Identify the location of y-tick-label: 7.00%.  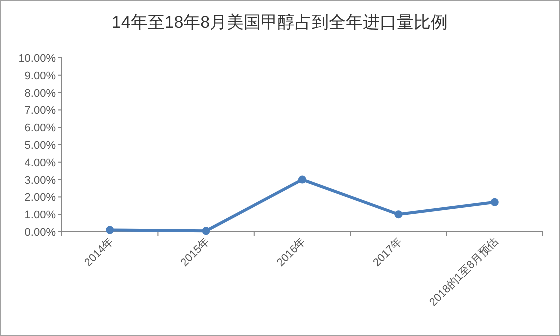
(40, 111).